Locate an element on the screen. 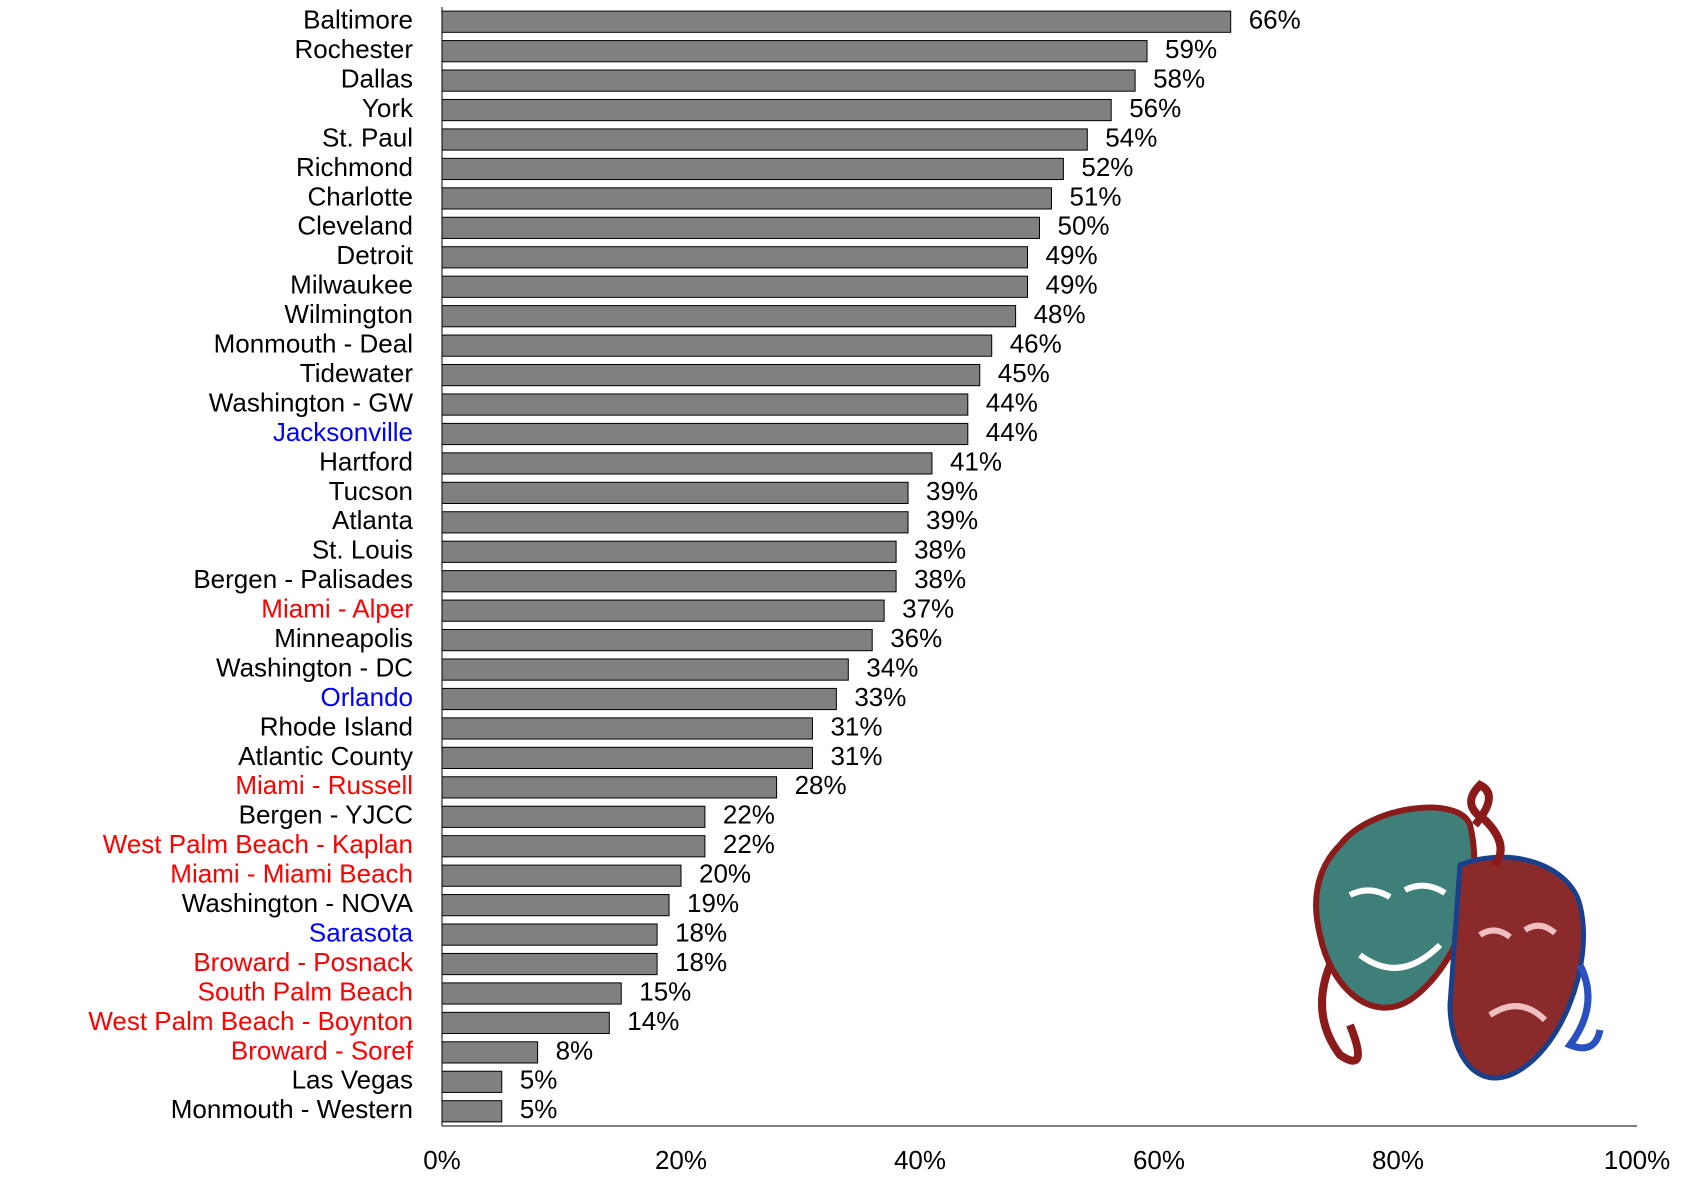  y-tick-label: Bergen - YJCC is located at coordinates (326, 815).